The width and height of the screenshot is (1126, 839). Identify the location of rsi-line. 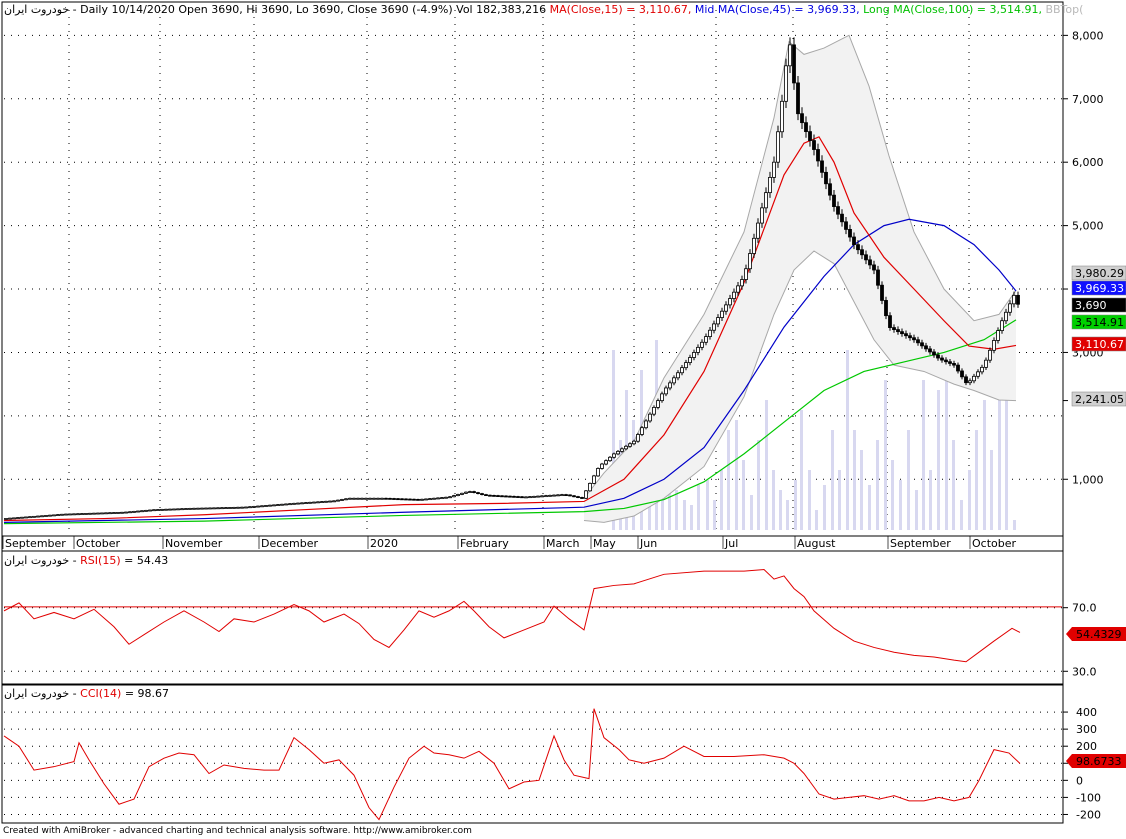
(512, 616).